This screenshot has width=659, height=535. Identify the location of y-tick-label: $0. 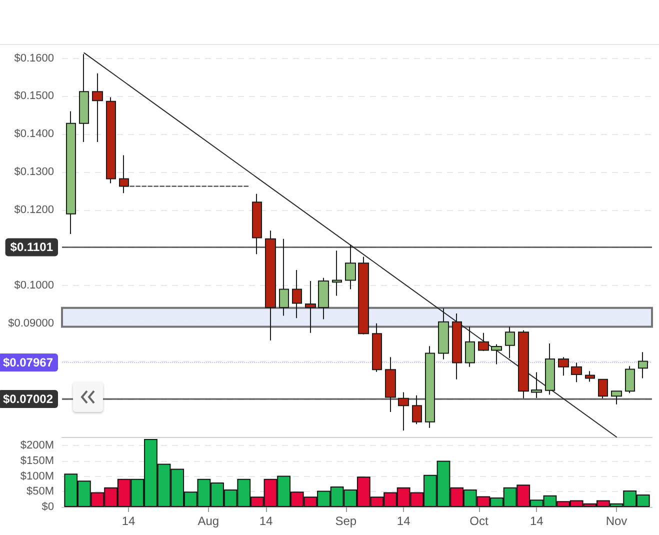
(48, 507).